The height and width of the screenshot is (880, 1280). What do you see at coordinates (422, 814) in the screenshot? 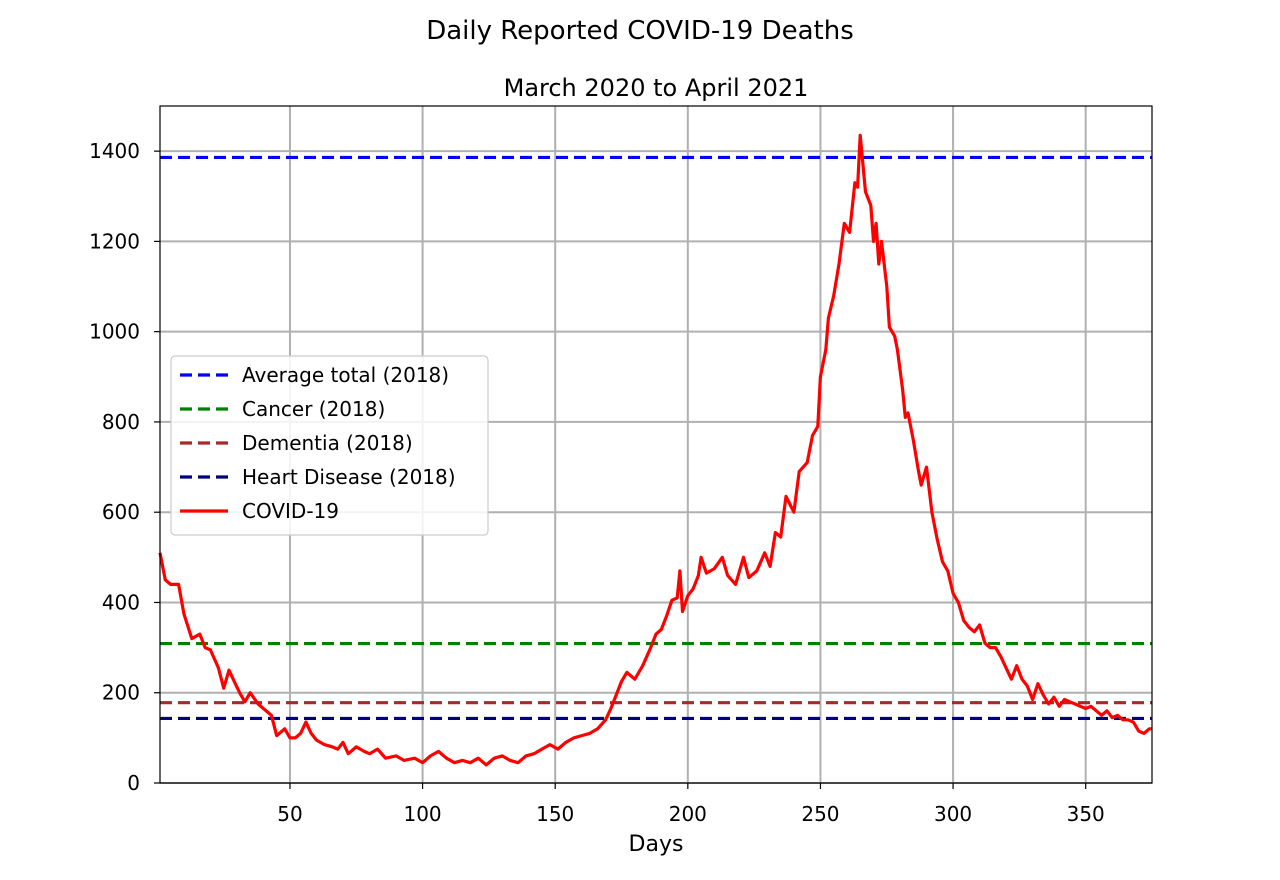
I see `x-tick-label: 100` at bounding box center [422, 814].